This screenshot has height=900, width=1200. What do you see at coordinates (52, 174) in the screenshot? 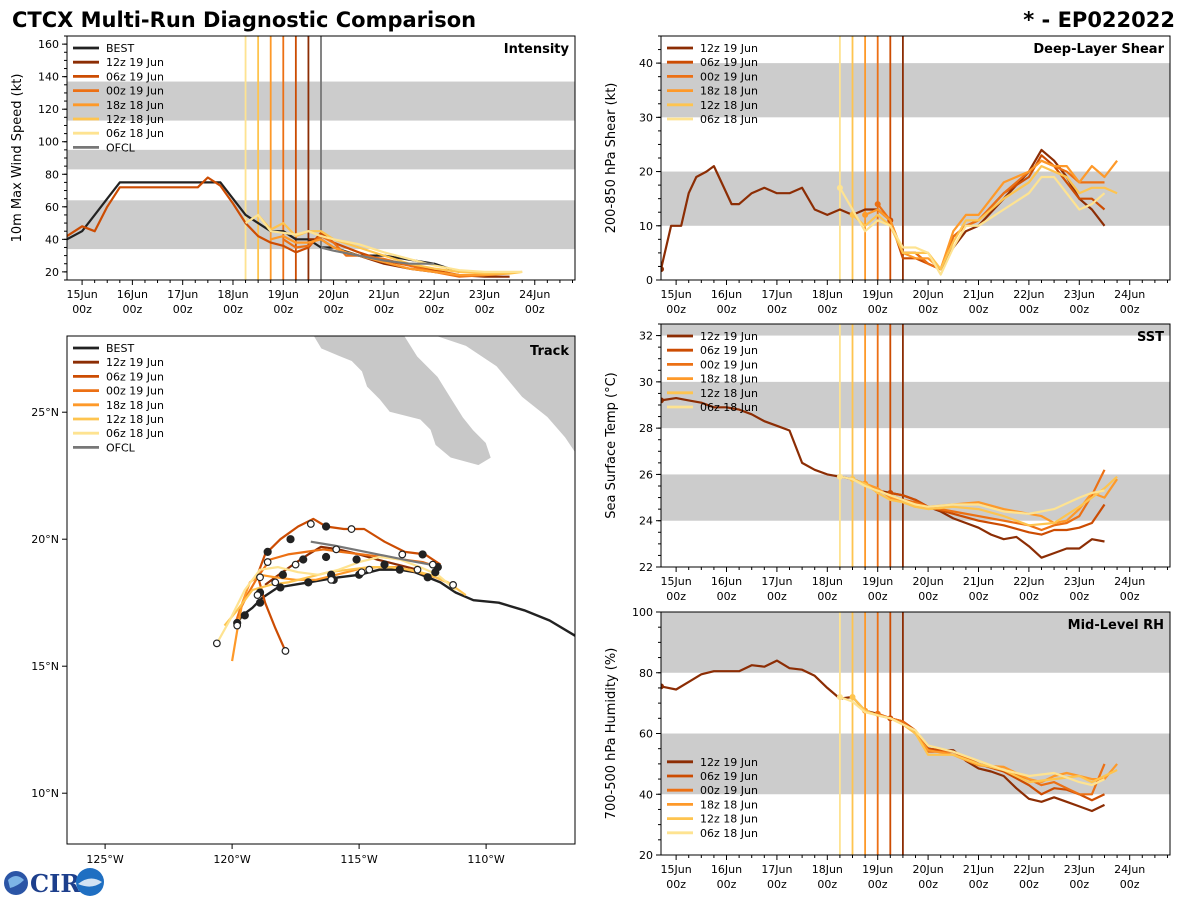
I see `intensity-ytick-label: 80` at bounding box center [52, 174].